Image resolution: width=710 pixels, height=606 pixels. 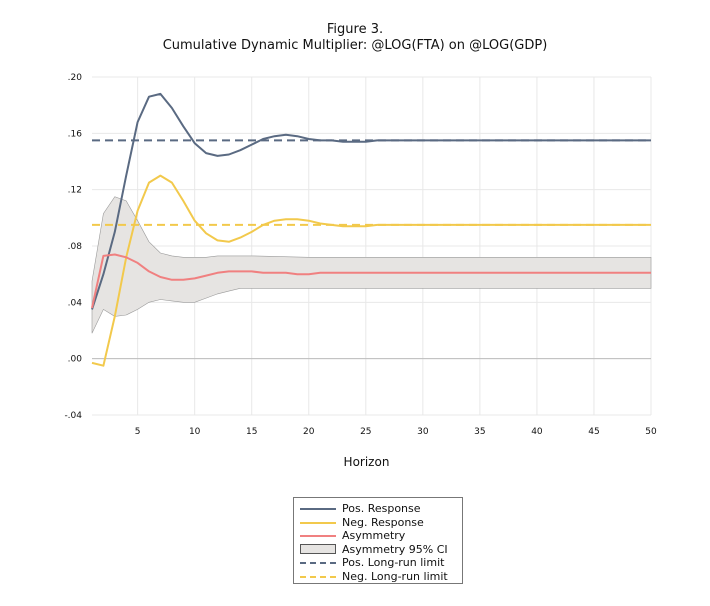 What do you see at coordinates (593, 432) in the screenshot?
I see `x-tick-label: 45` at bounding box center [593, 432].